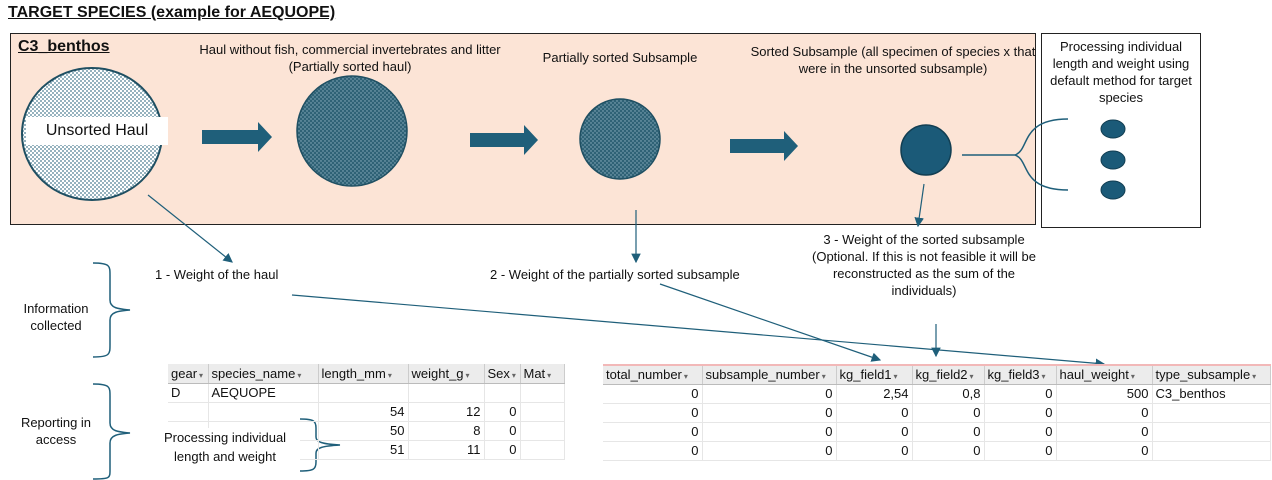  What do you see at coordinates (1020, 374) in the screenshot?
I see `col-kg-field3: kg_field3 ▾` at bounding box center [1020, 374].